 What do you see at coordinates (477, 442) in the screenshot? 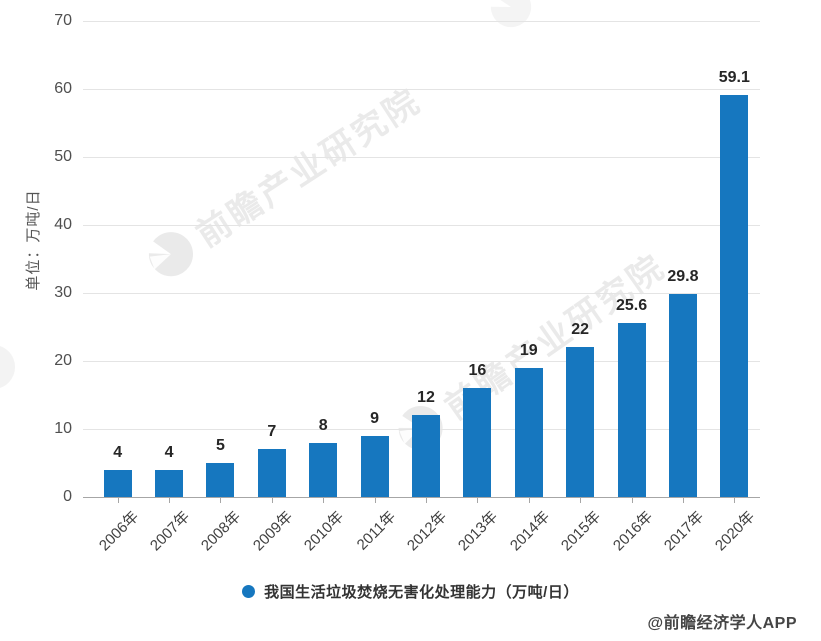
I see `bar-2013年` at bounding box center [477, 442].